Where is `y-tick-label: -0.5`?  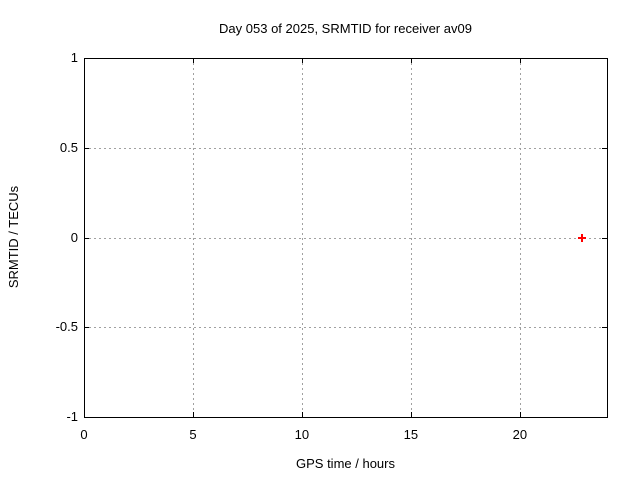
y-tick-label: -0.5 is located at coordinates (66, 327).